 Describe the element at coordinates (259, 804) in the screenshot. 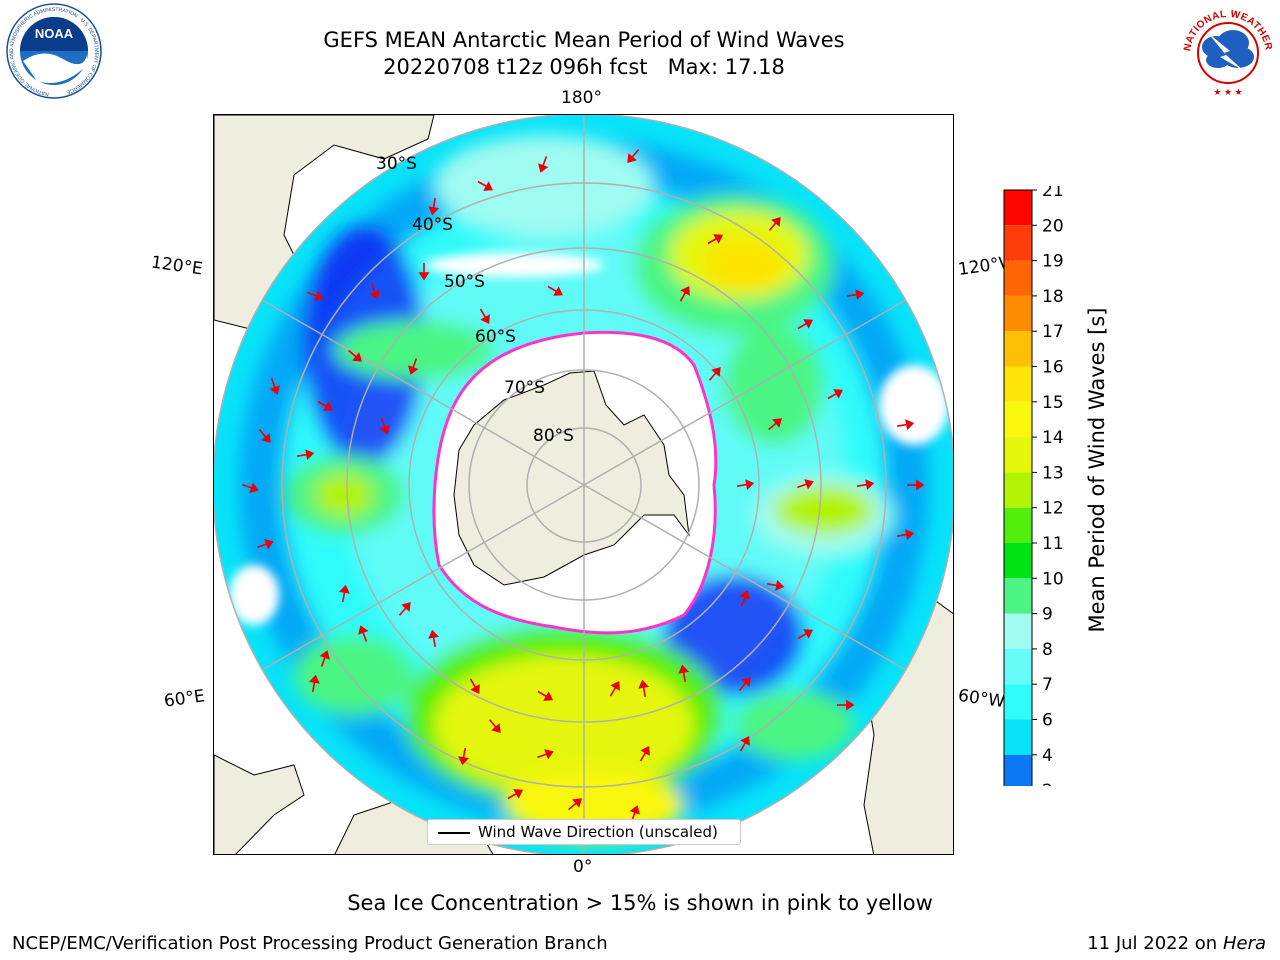

I see `africa-land` at that location.